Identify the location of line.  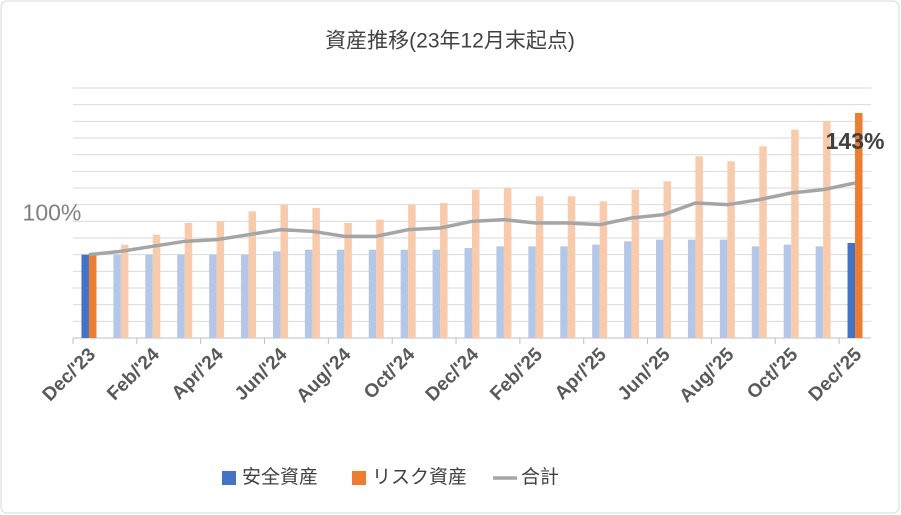
(472, 219).